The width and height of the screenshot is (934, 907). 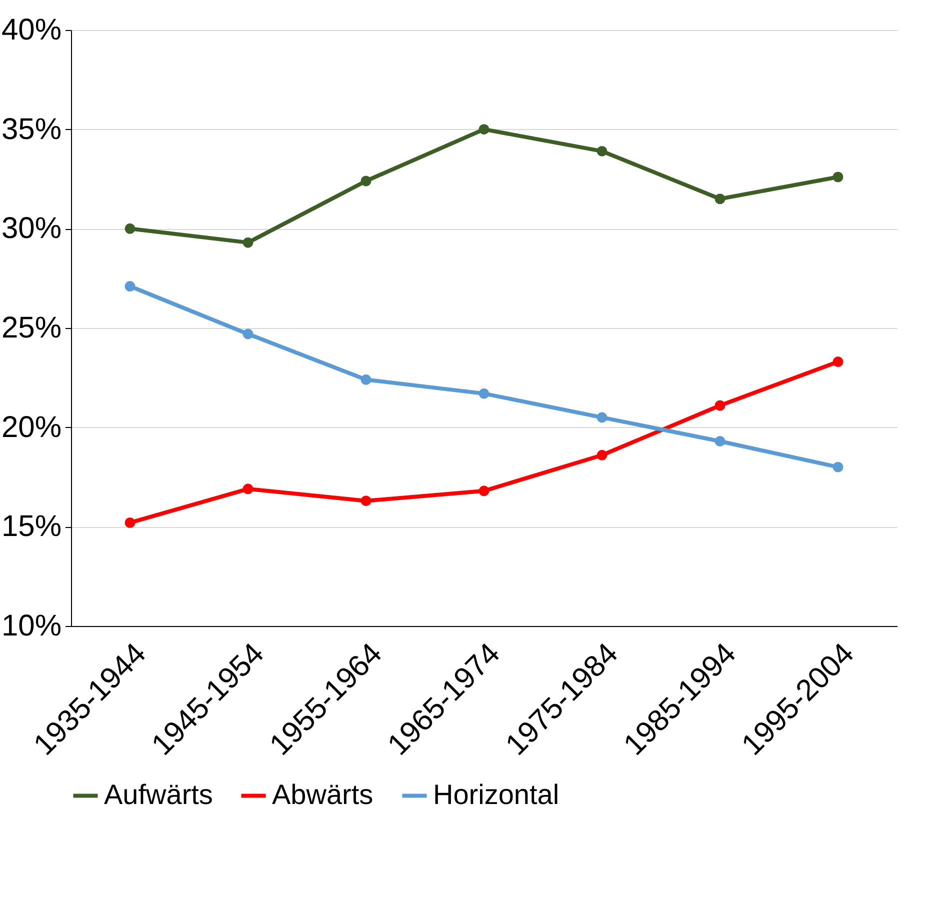 I want to click on y-tick-label: 25%, so click(x=31, y=328).